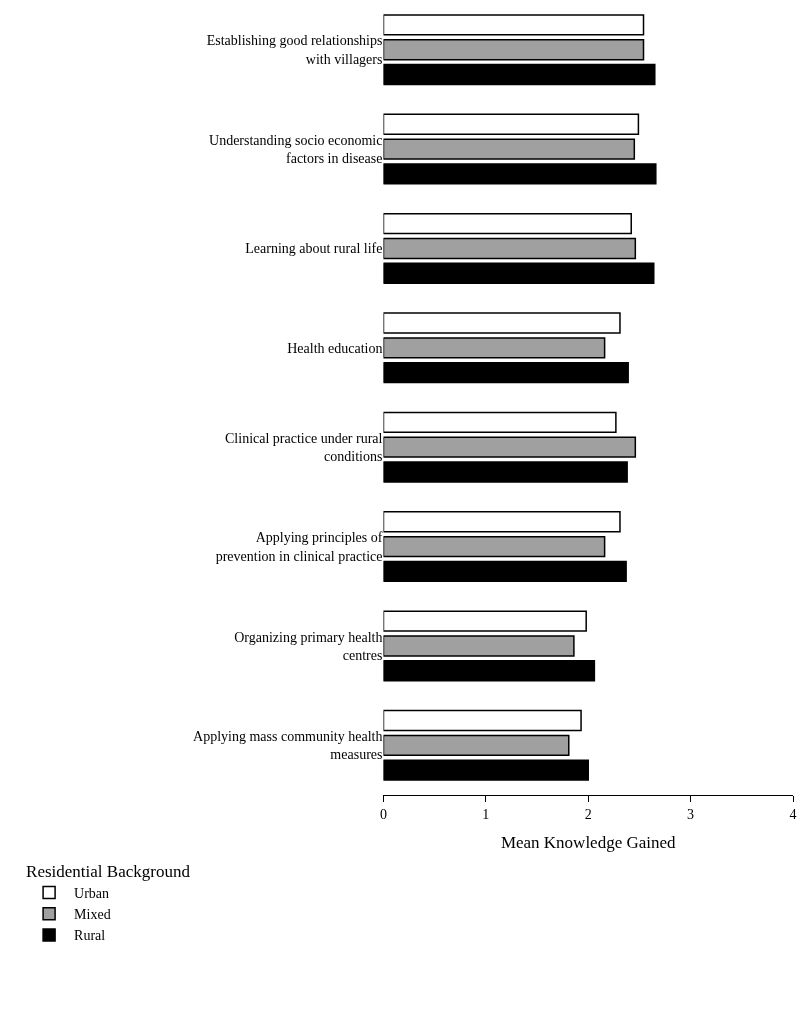 This screenshot has height=1030, width=803. What do you see at coordinates (92, 915) in the screenshot?
I see `legend-label: Mixed` at bounding box center [92, 915].